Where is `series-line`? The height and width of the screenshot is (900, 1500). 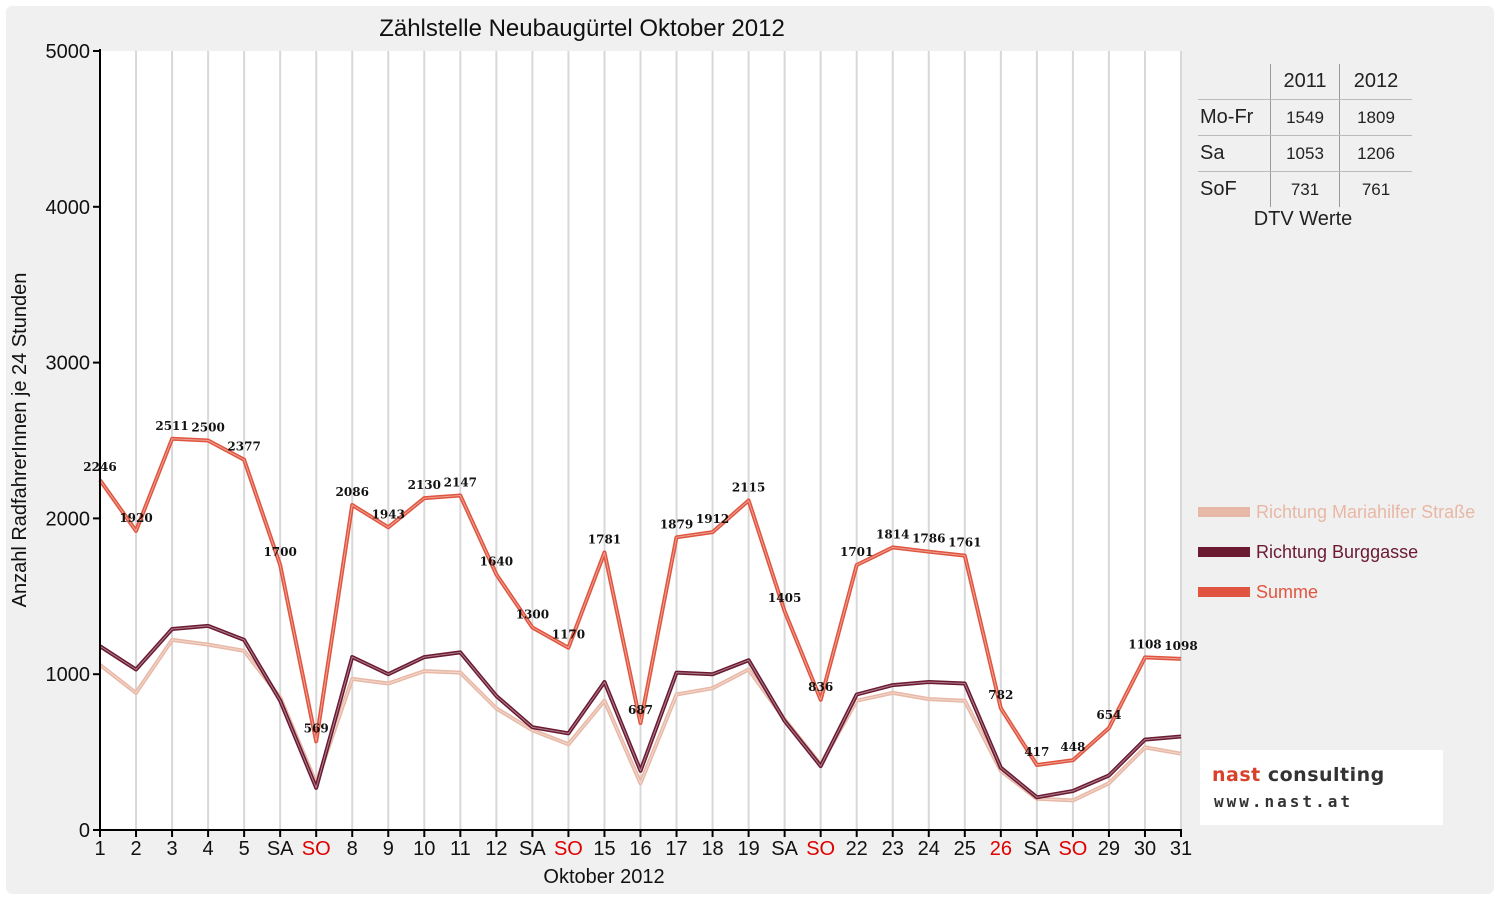 series-line is located at coordinates (640, 711).